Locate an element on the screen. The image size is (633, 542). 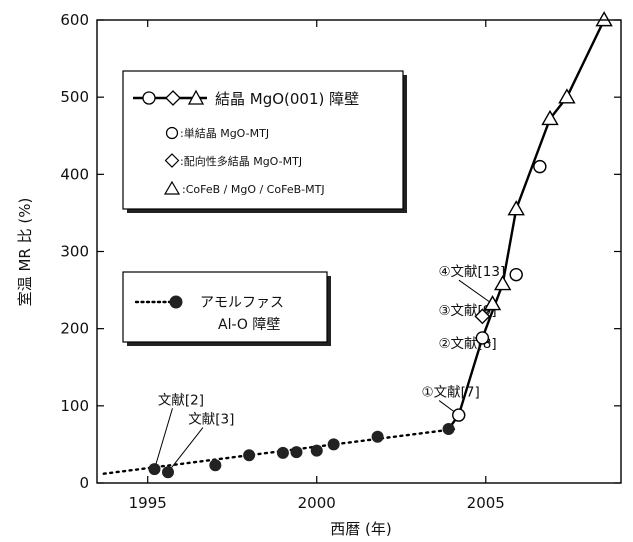
y-tick-label: 0 is located at coordinates (84, 483).